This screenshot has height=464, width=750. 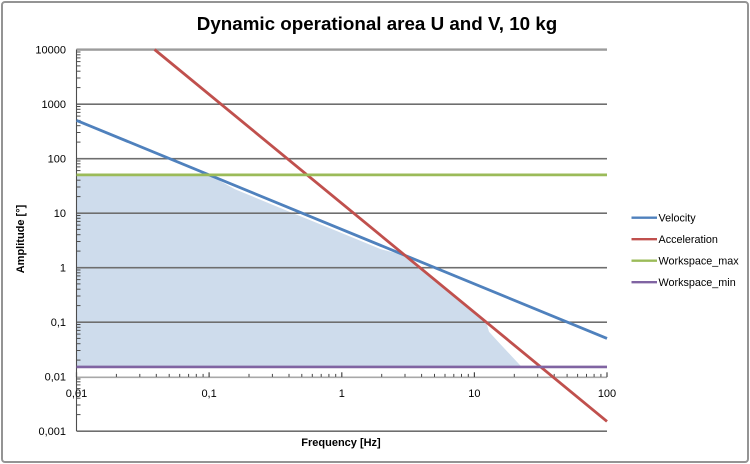 What do you see at coordinates (21, 238) in the screenshot?
I see `svg-text: Amplitude [°]` at bounding box center [21, 238].